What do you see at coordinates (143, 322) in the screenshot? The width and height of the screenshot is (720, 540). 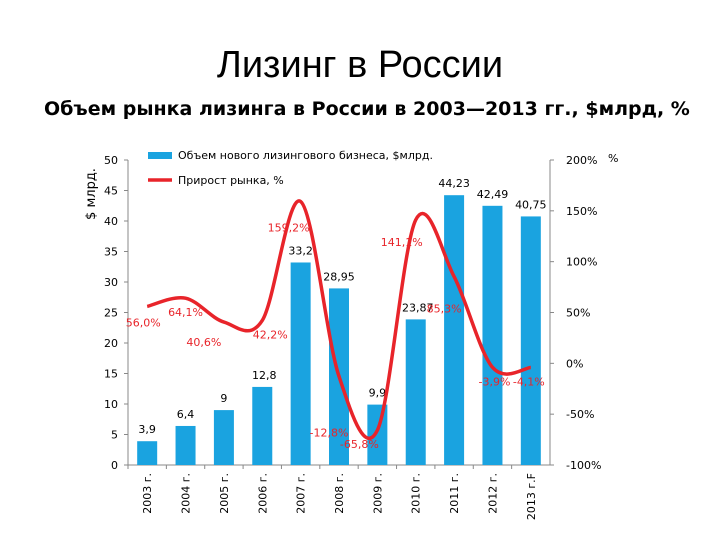 I see `line-value-label: 56,0%` at bounding box center [143, 322].